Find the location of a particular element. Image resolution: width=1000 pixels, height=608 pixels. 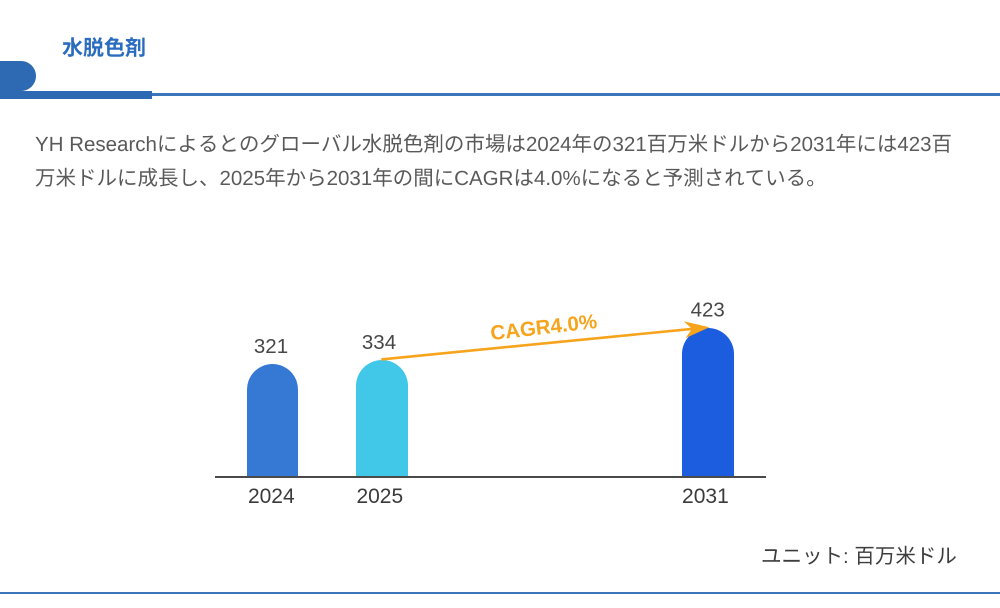

svg-text: 334 is located at coordinates (379, 342).